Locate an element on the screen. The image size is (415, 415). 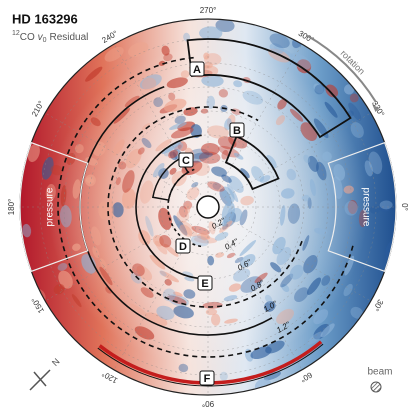
north-label: N is located at coordinates (56, 362).